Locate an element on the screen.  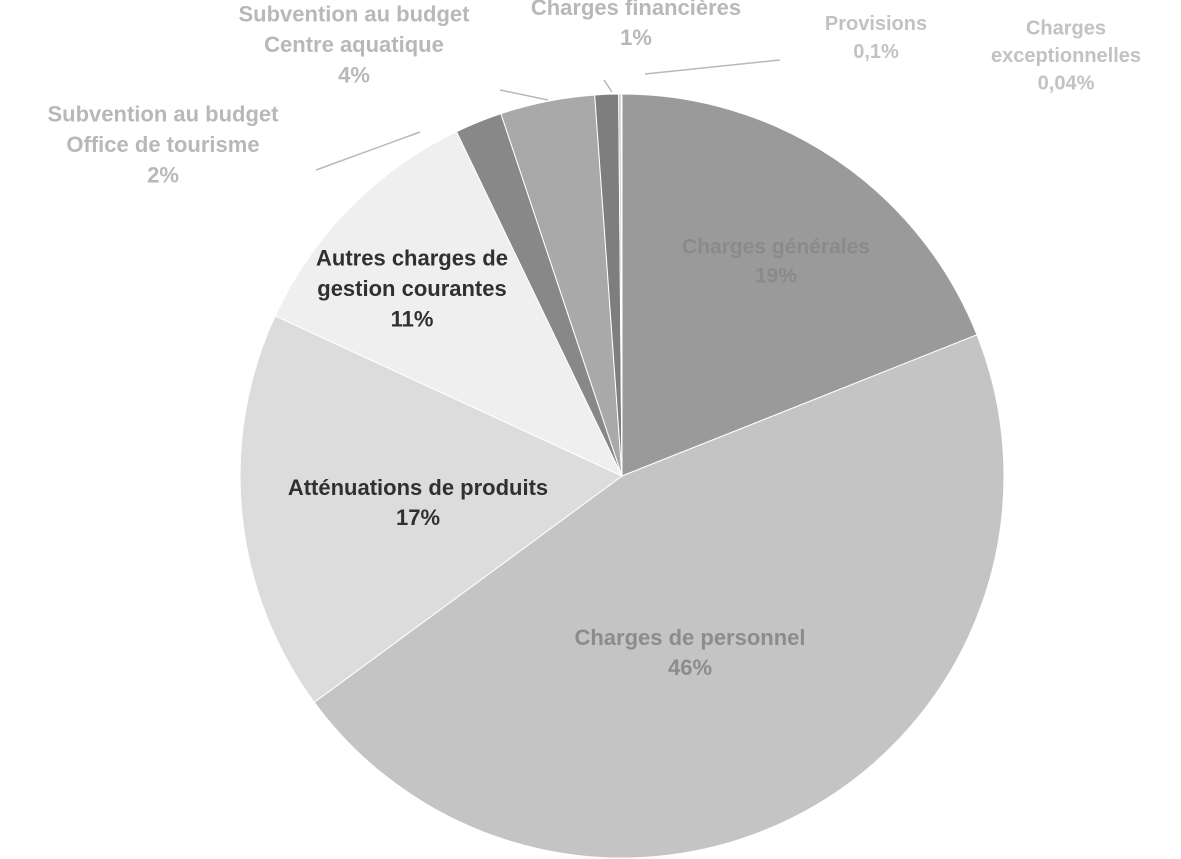
slice-value-label: 1% is located at coordinates (636, 37).